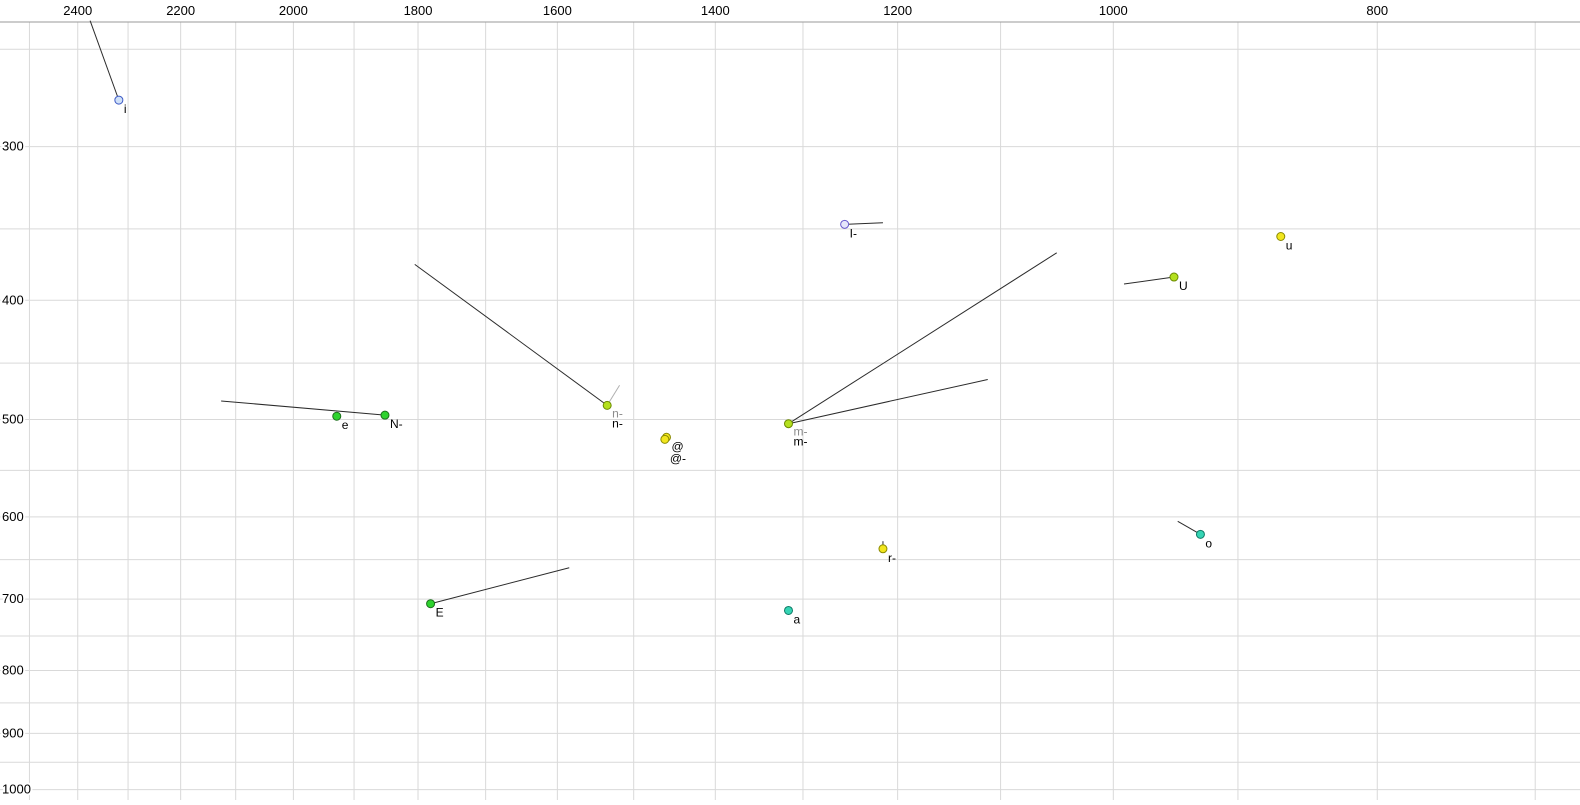 The image size is (1580, 805). What do you see at coordinates (557, 10) in the screenshot?
I see `x-tick-label: 1600` at bounding box center [557, 10].